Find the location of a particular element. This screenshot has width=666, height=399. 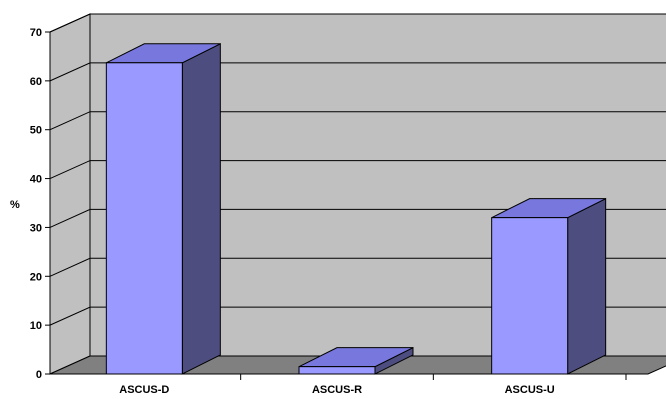

y-tick-label: 60 is located at coordinates (36, 82).